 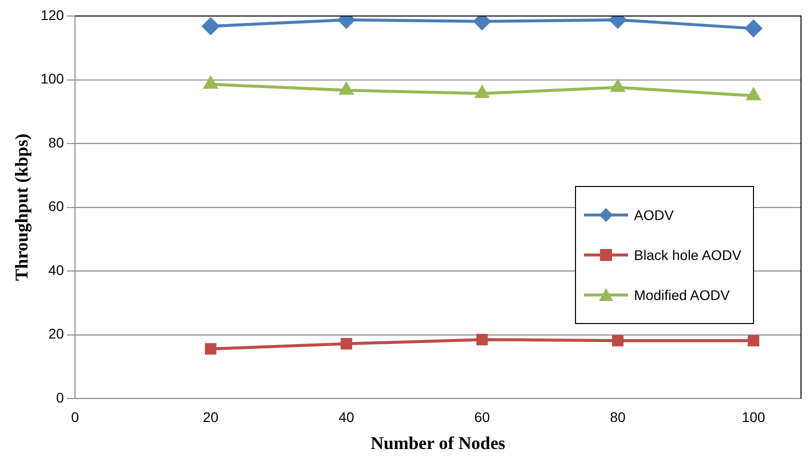 What do you see at coordinates (682, 295) in the screenshot?
I see `legend-label: Modified AODV` at bounding box center [682, 295].